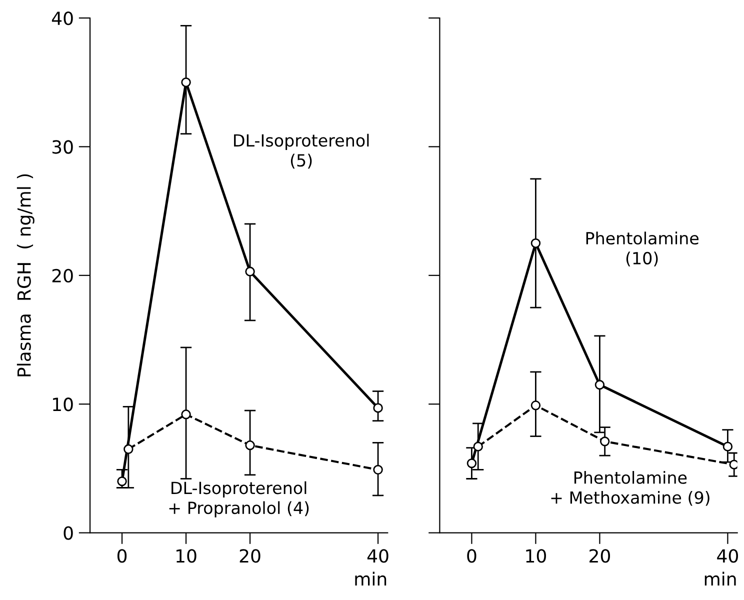 The height and width of the screenshot is (600, 744). I want to click on series-label: DL-Isoproterenol (5), so click(301, 151).